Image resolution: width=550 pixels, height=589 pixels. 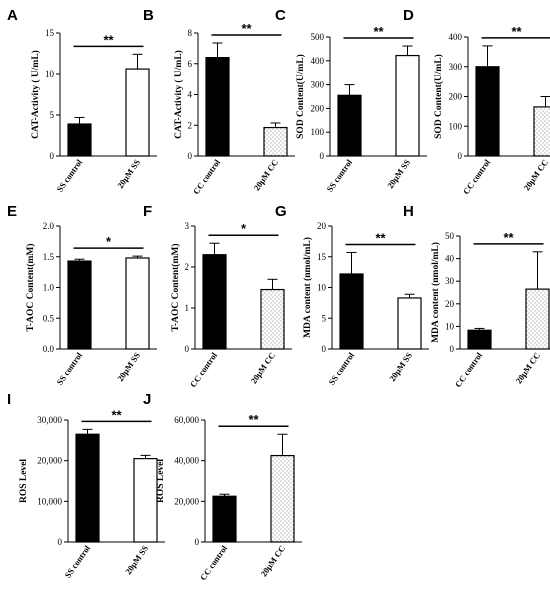 What do you see at coordinates (280, 15) in the screenshot?
I see `panel-letter: C` at bounding box center [280, 15].